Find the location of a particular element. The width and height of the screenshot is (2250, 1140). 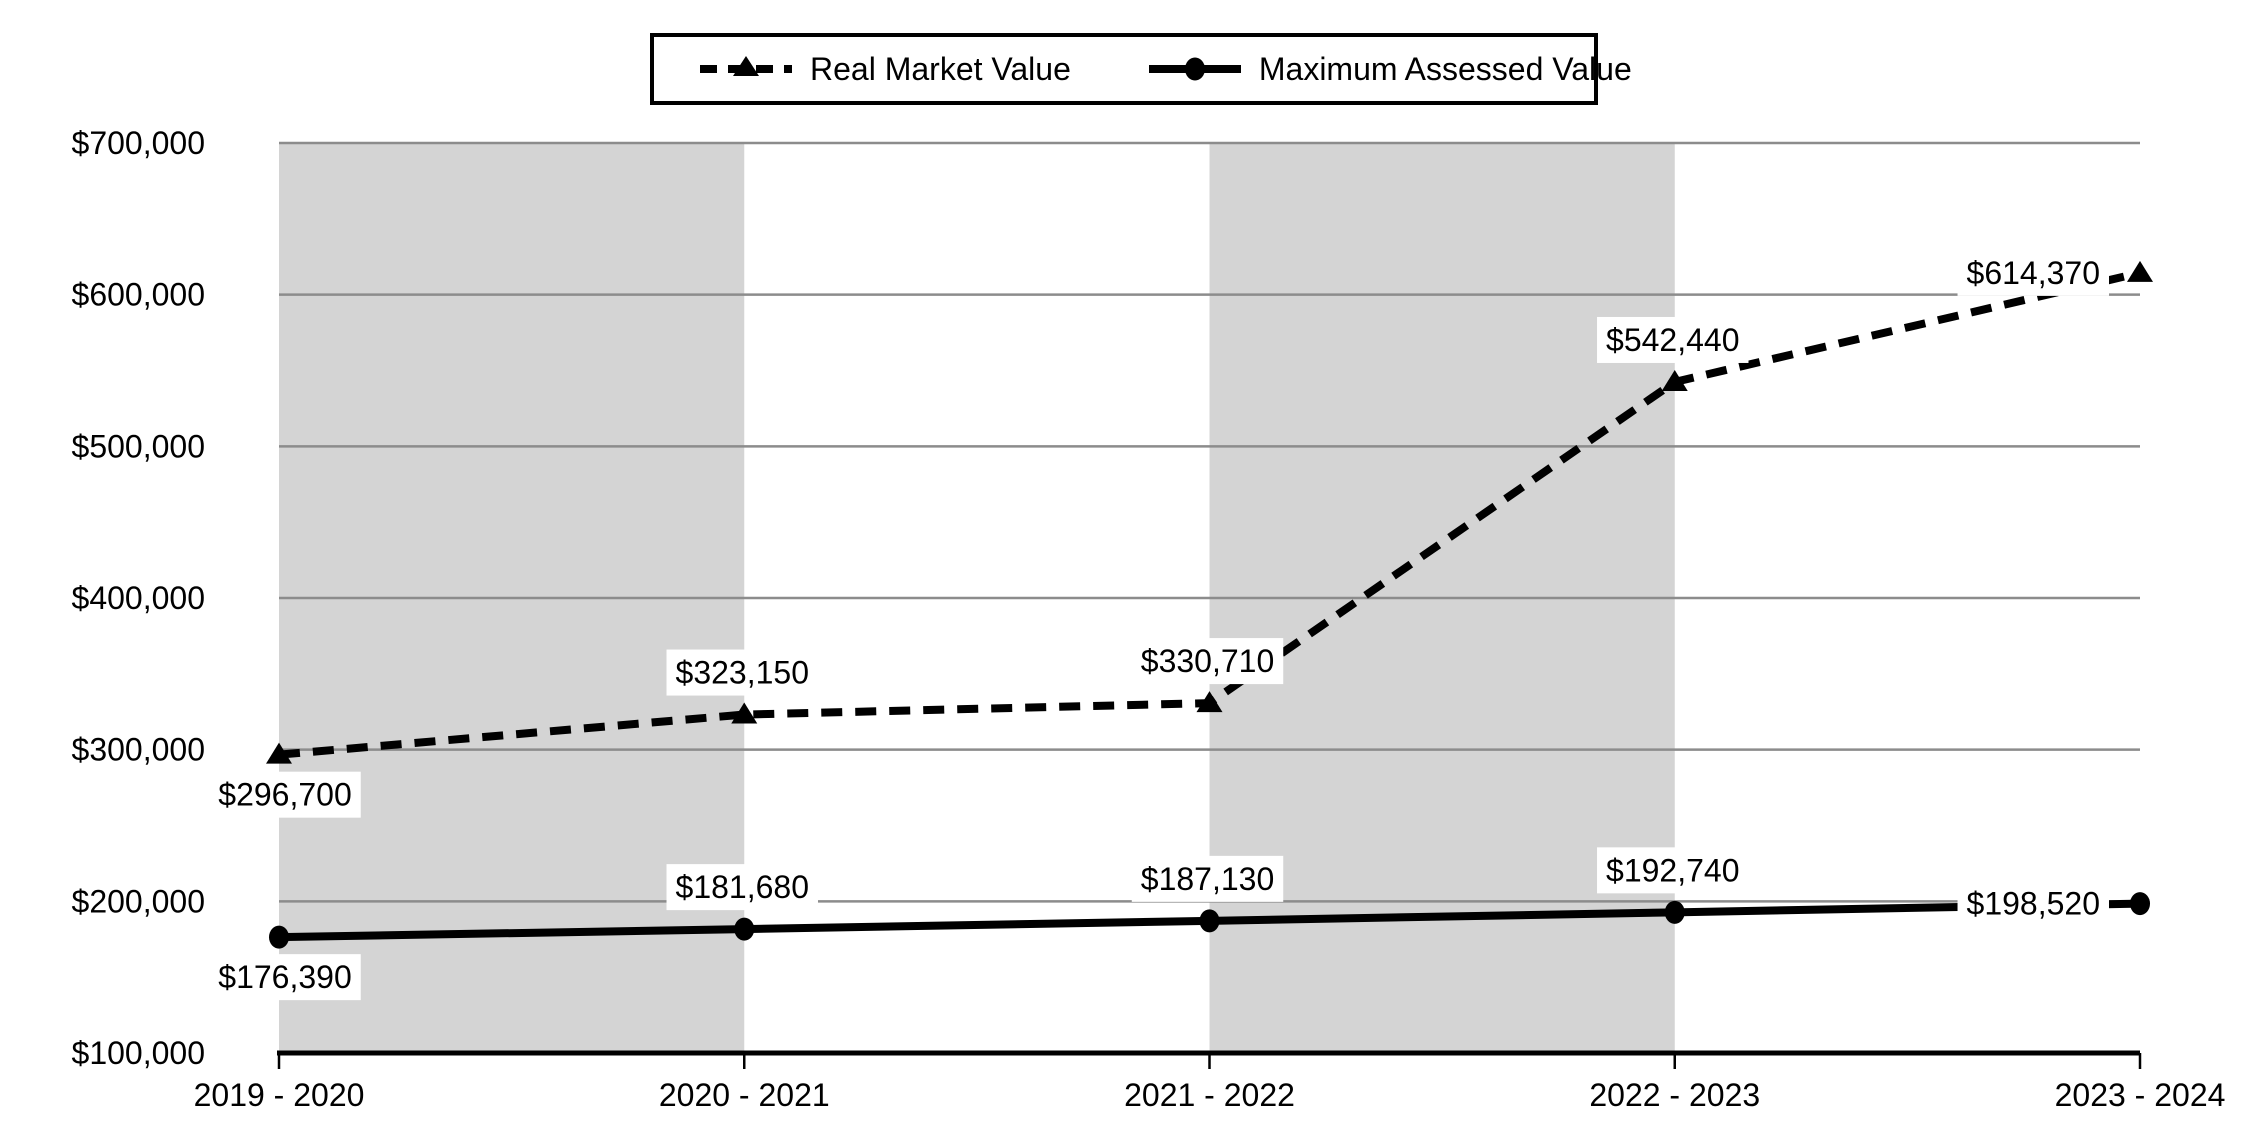

x-axis-label: 2019 - 2020 is located at coordinates (279, 1095).